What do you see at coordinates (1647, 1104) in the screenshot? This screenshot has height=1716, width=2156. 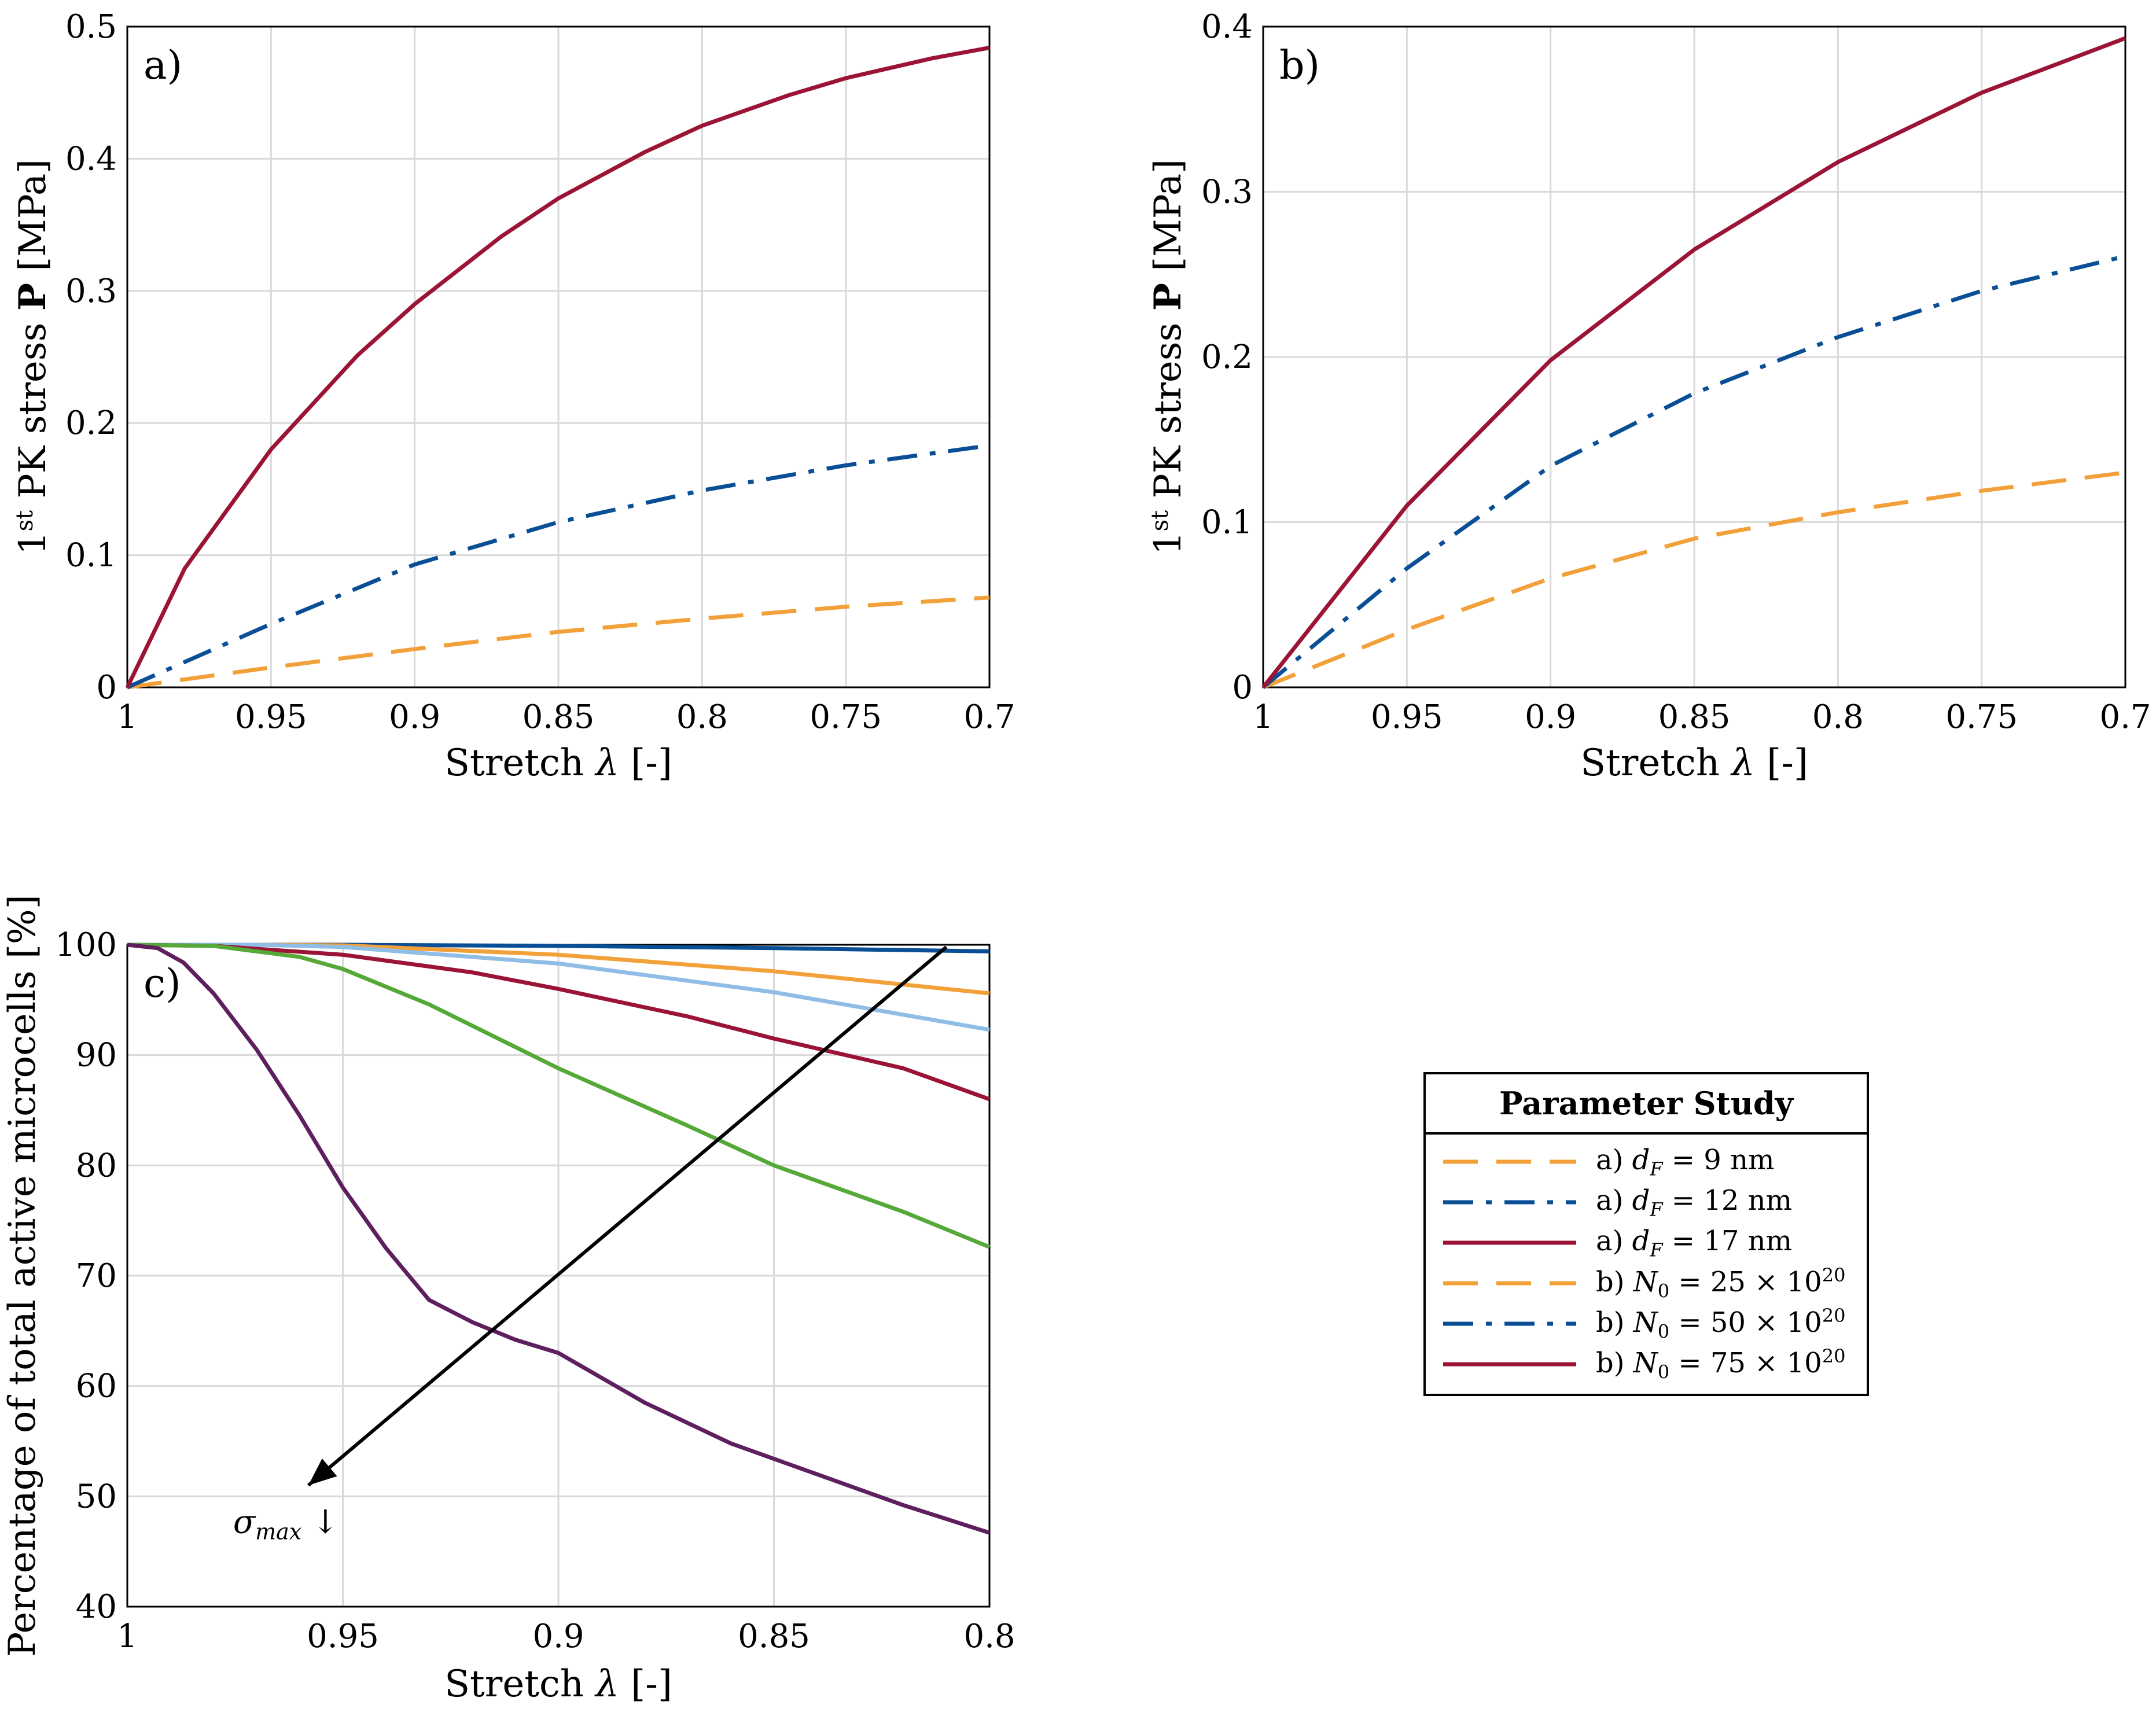 I see `legend-title: Parameter Study` at bounding box center [1647, 1104].